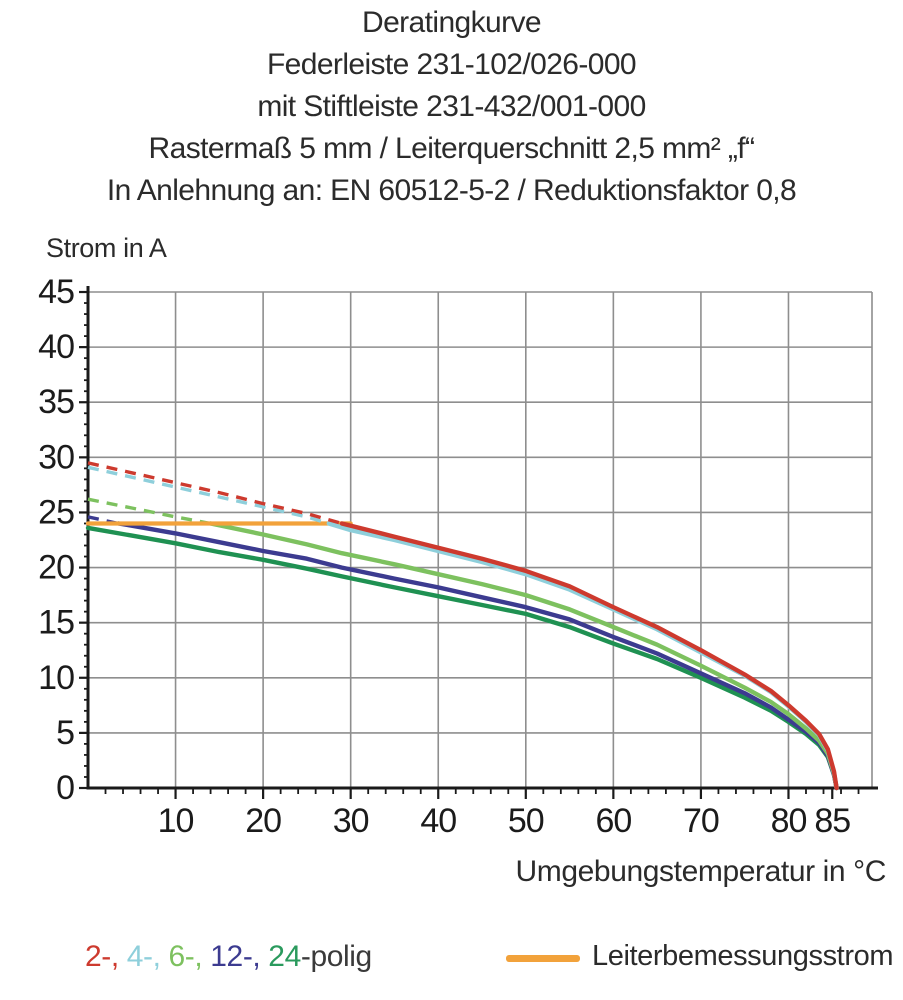 The image size is (903, 1000). What do you see at coordinates (700, 871) in the screenshot?
I see `x-axis-label: Umgebungstemperatur in °C` at bounding box center [700, 871].